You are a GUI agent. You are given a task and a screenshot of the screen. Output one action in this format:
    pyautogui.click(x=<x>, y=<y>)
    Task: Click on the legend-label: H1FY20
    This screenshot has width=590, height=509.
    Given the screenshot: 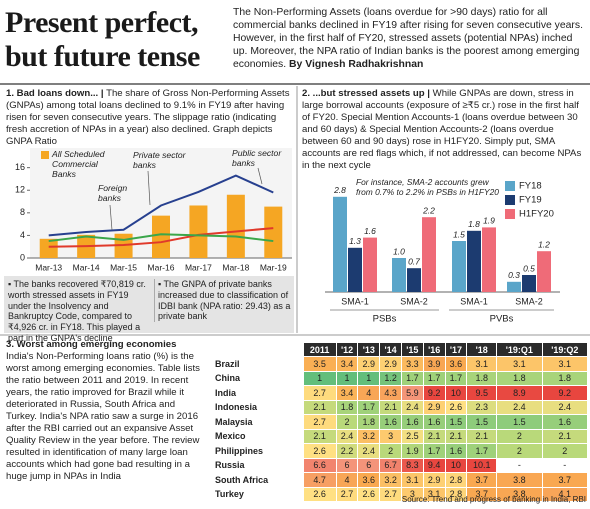 What is the action you would take?
    pyautogui.click(x=536, y=214)
    